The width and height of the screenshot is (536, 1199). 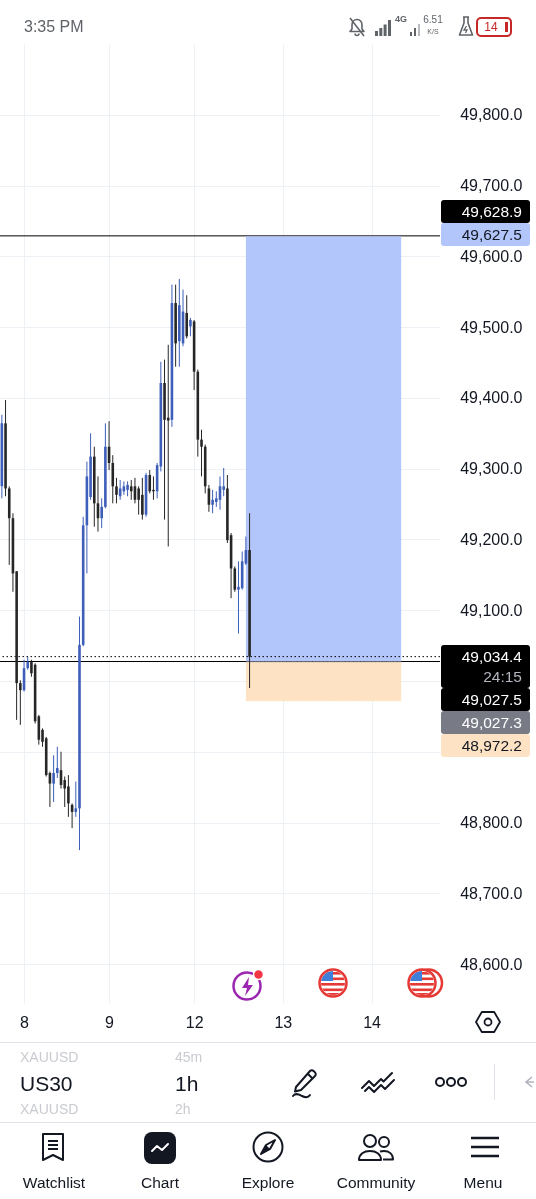 What do you see at coordinates (491, 212) in the screenshot?
I see `ref-line-label: 49,628.9` at bounding box center [491, 212].